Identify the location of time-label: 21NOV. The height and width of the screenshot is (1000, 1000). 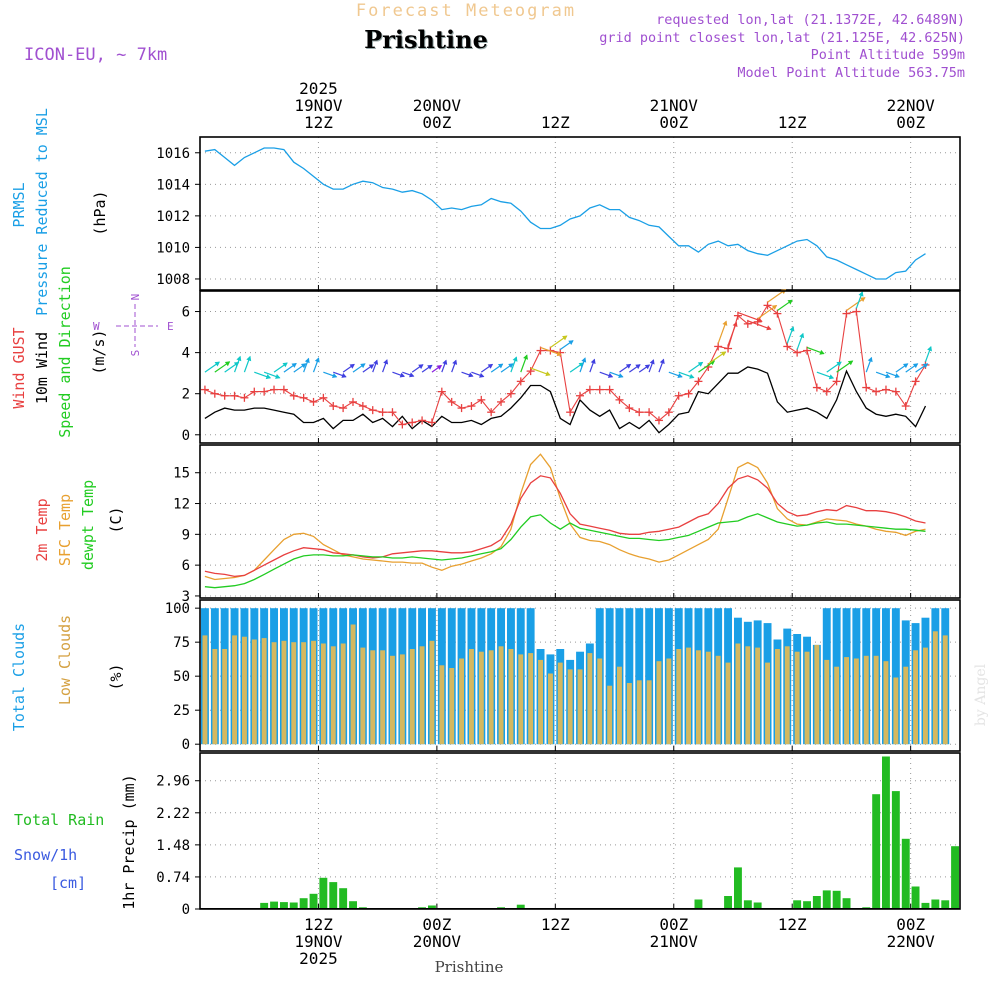
(674, 941).